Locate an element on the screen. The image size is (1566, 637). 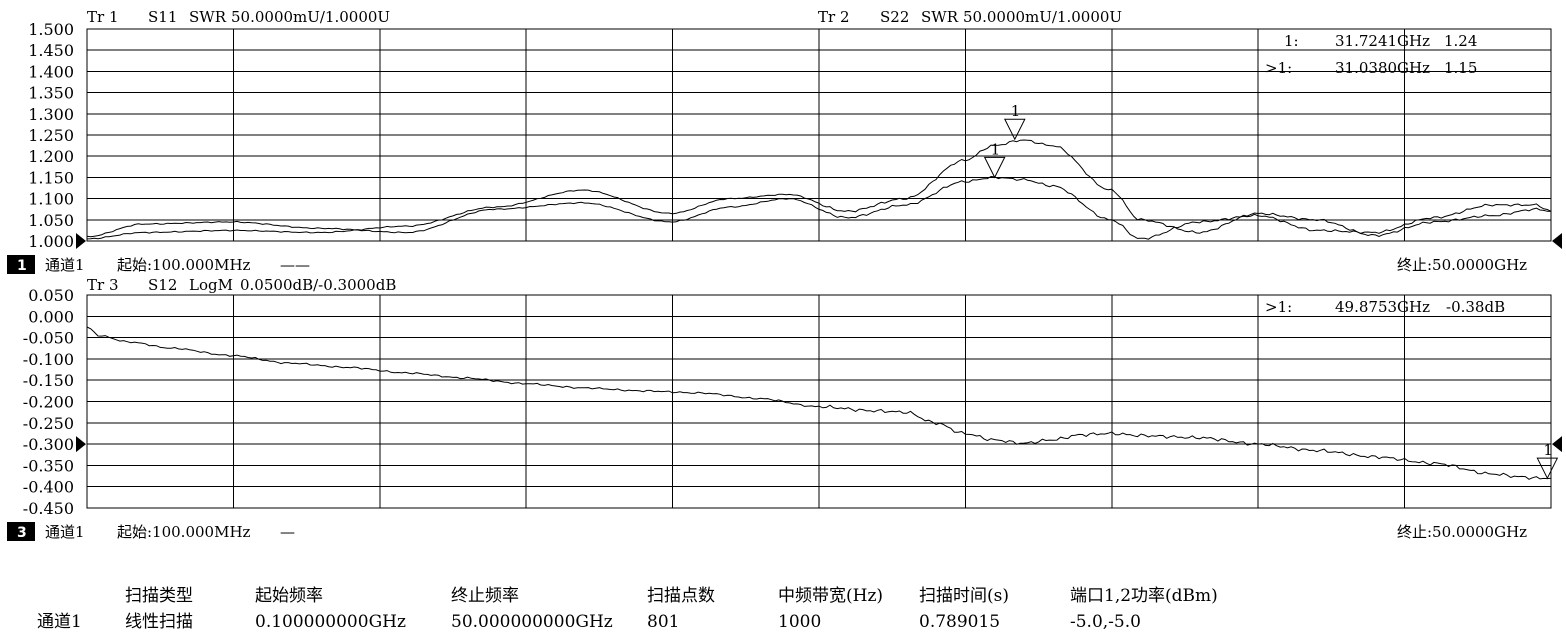
y-tick-label: 1.100 is located at coordinates (51, 199).